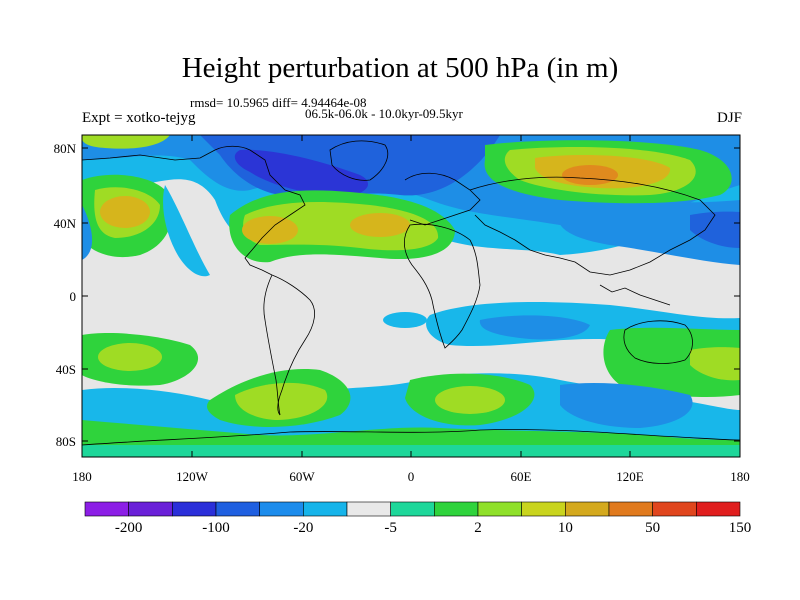  What do you see at coordinates (66, 441) in the screenshot?
I see `lat-tick-label: 80S` at bounding box center [66, 441].